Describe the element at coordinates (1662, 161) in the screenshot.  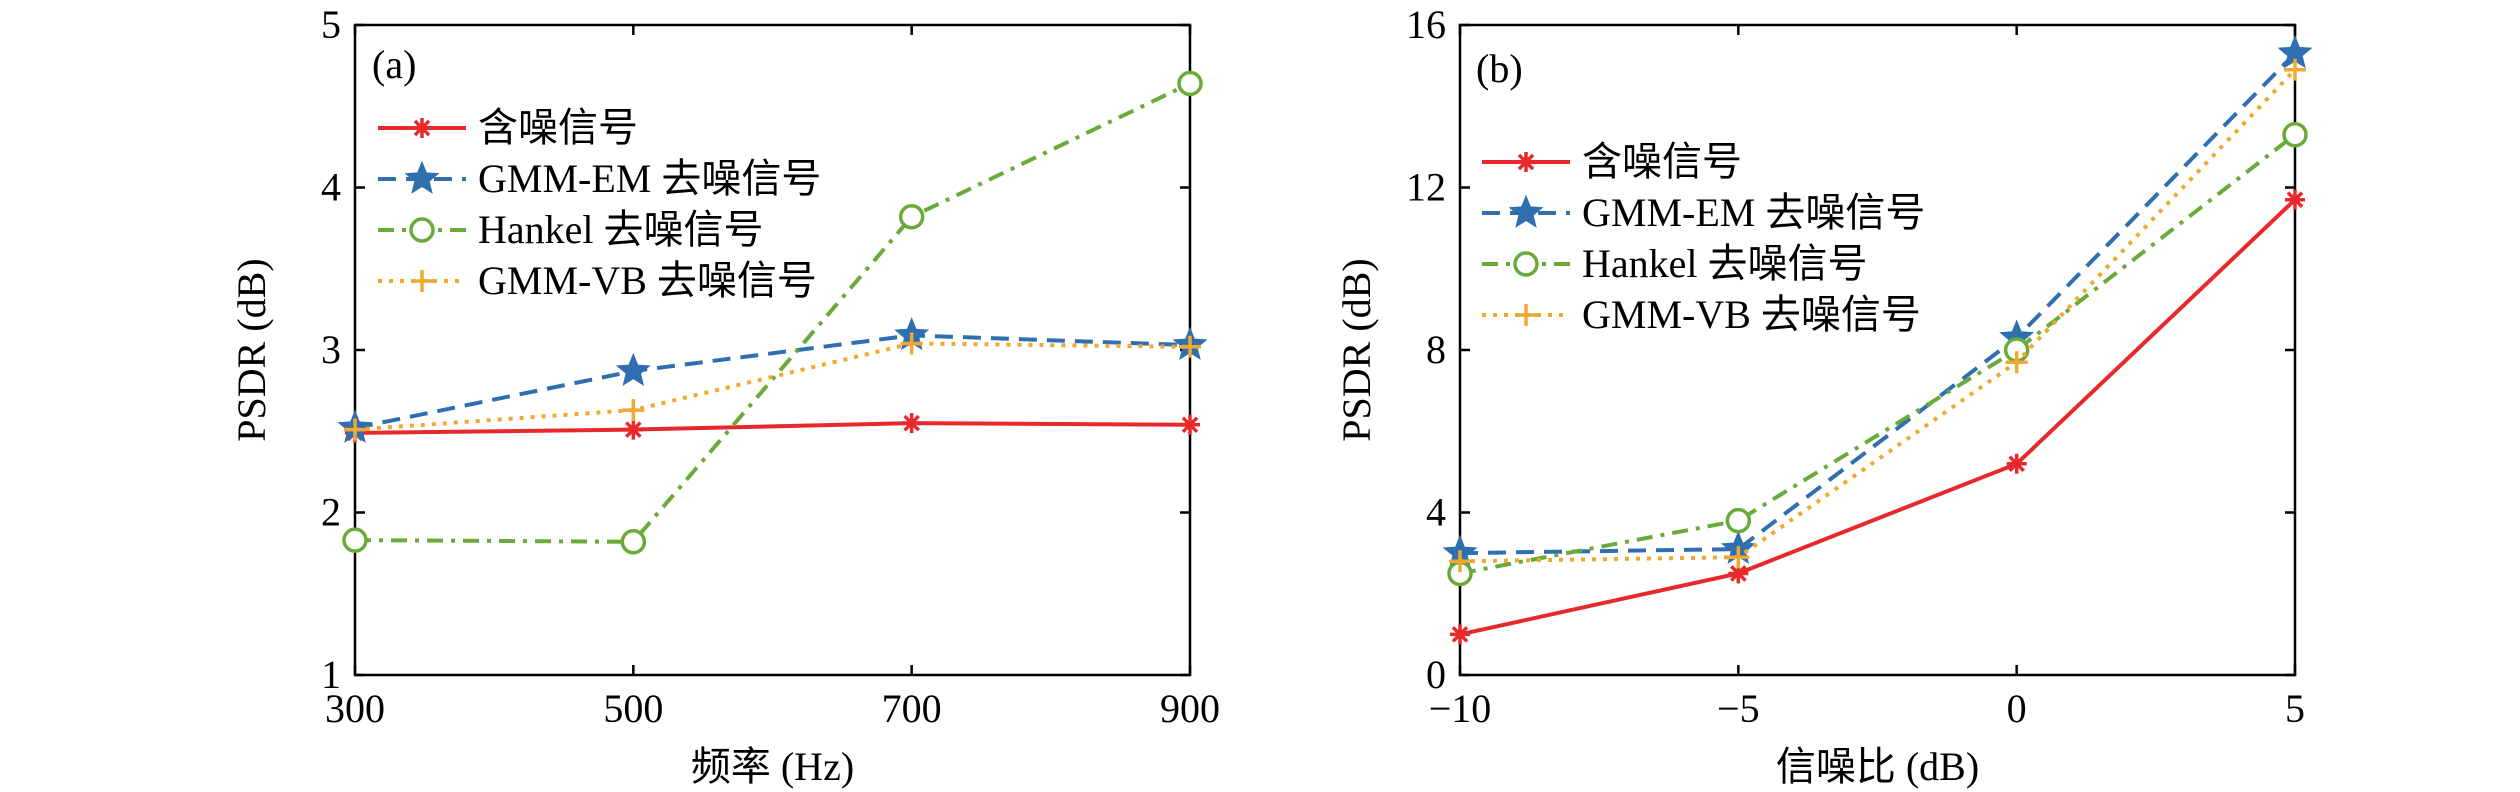
I see `legend-label: 含噪信号` at that location.